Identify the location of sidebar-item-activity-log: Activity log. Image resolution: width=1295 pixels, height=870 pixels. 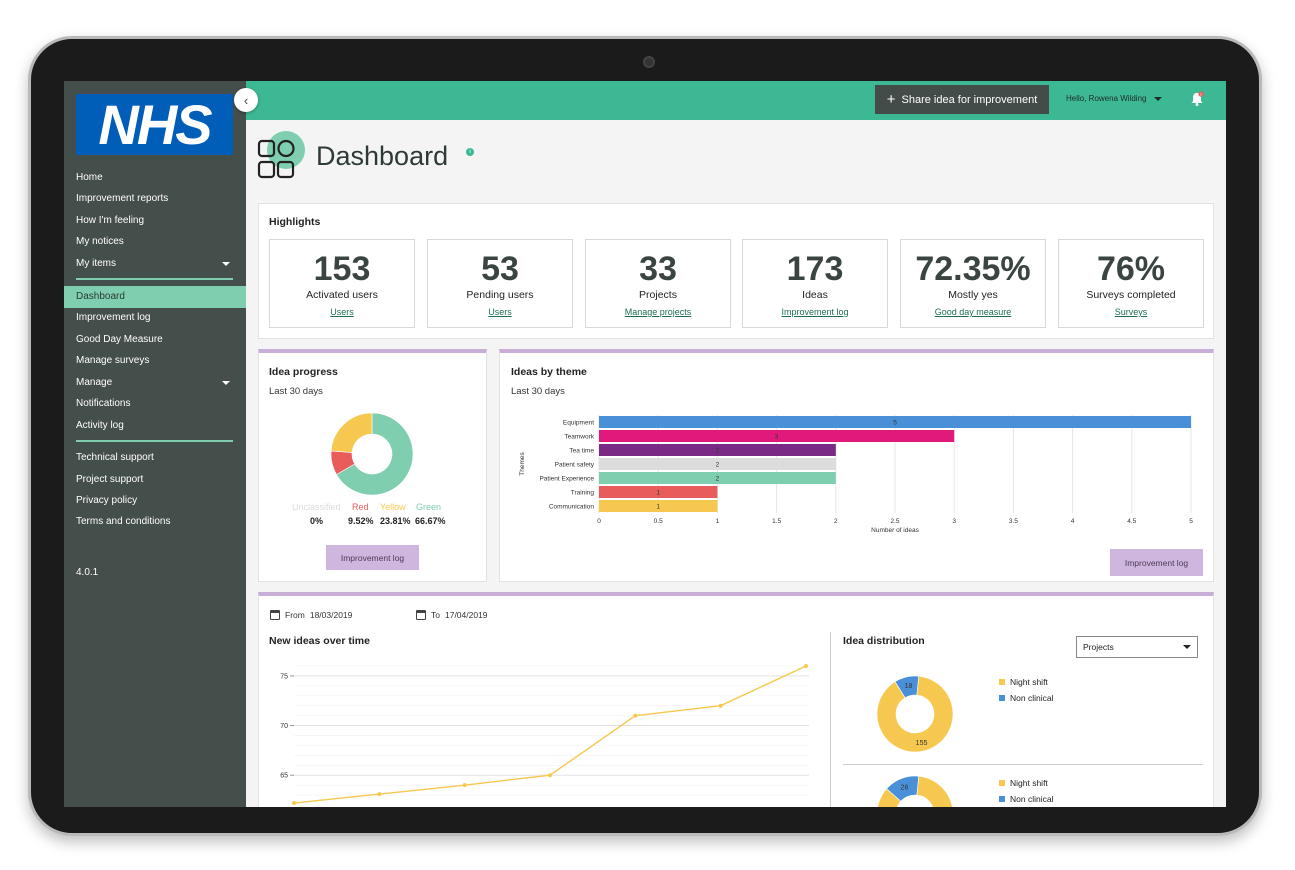
(155, 426).